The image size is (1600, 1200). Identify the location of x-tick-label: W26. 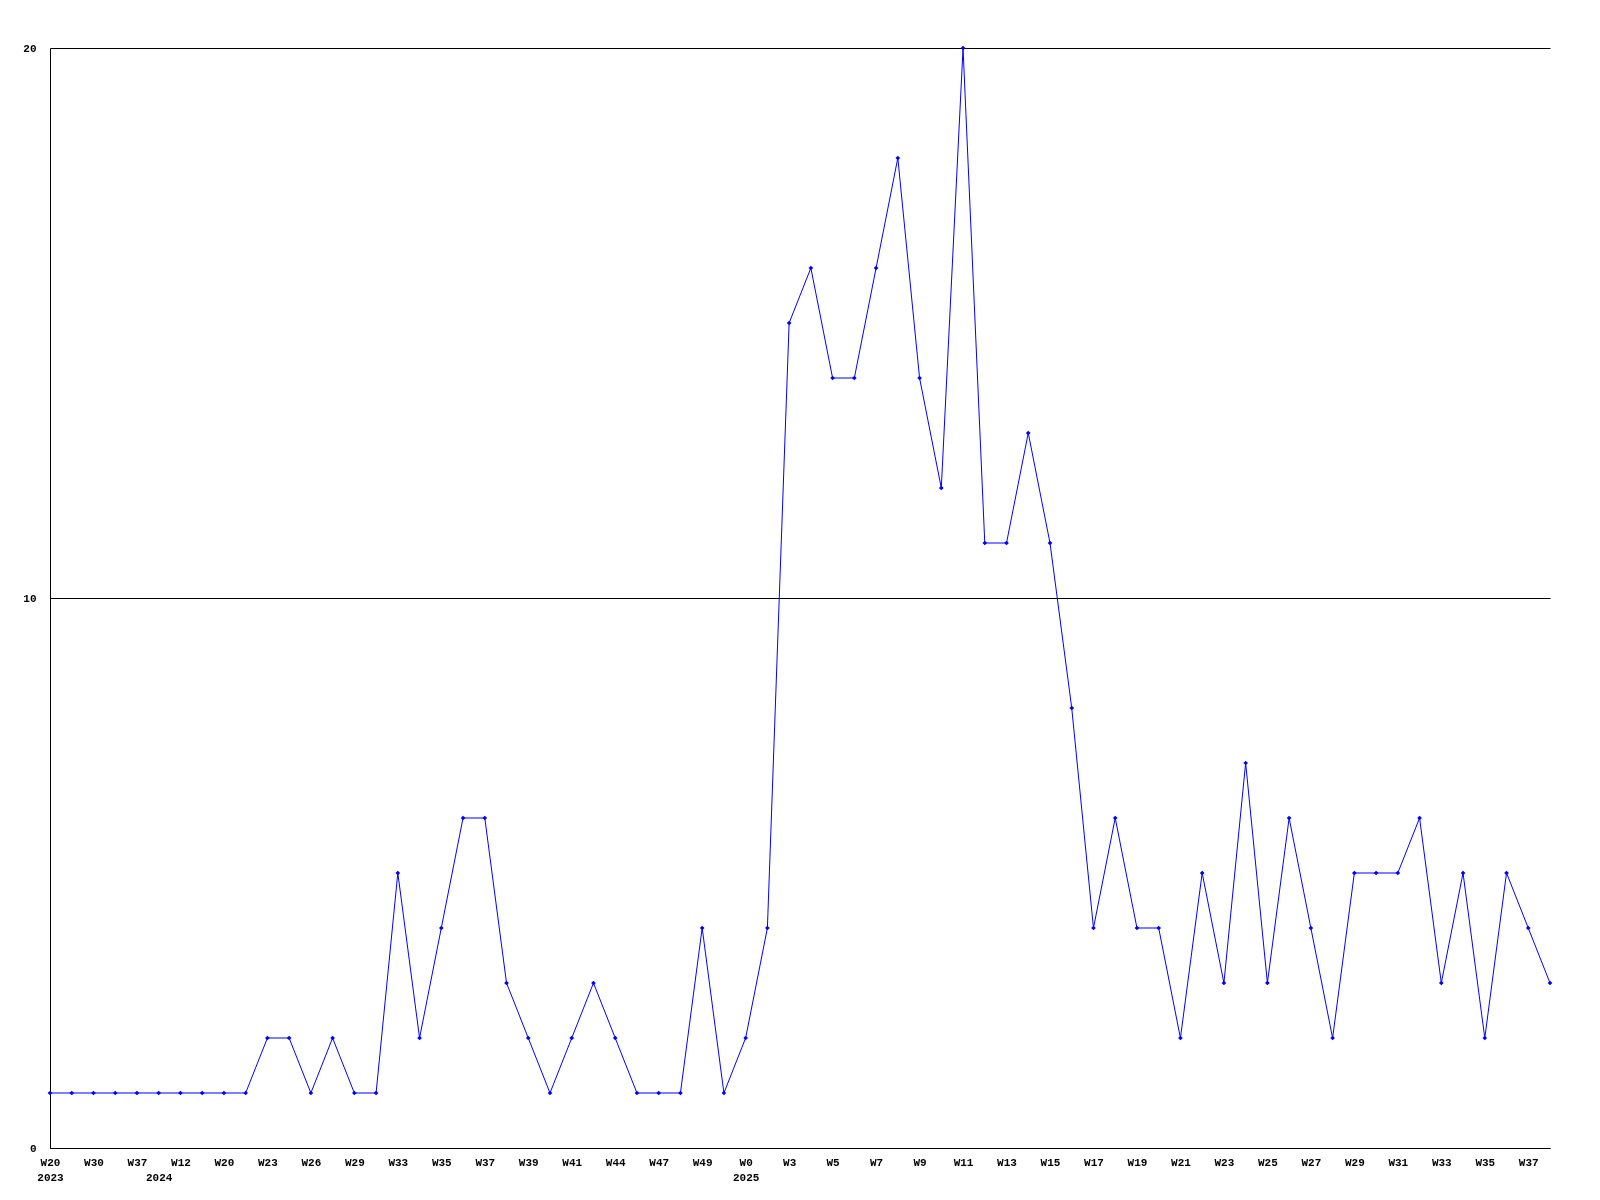
(311, 1162).